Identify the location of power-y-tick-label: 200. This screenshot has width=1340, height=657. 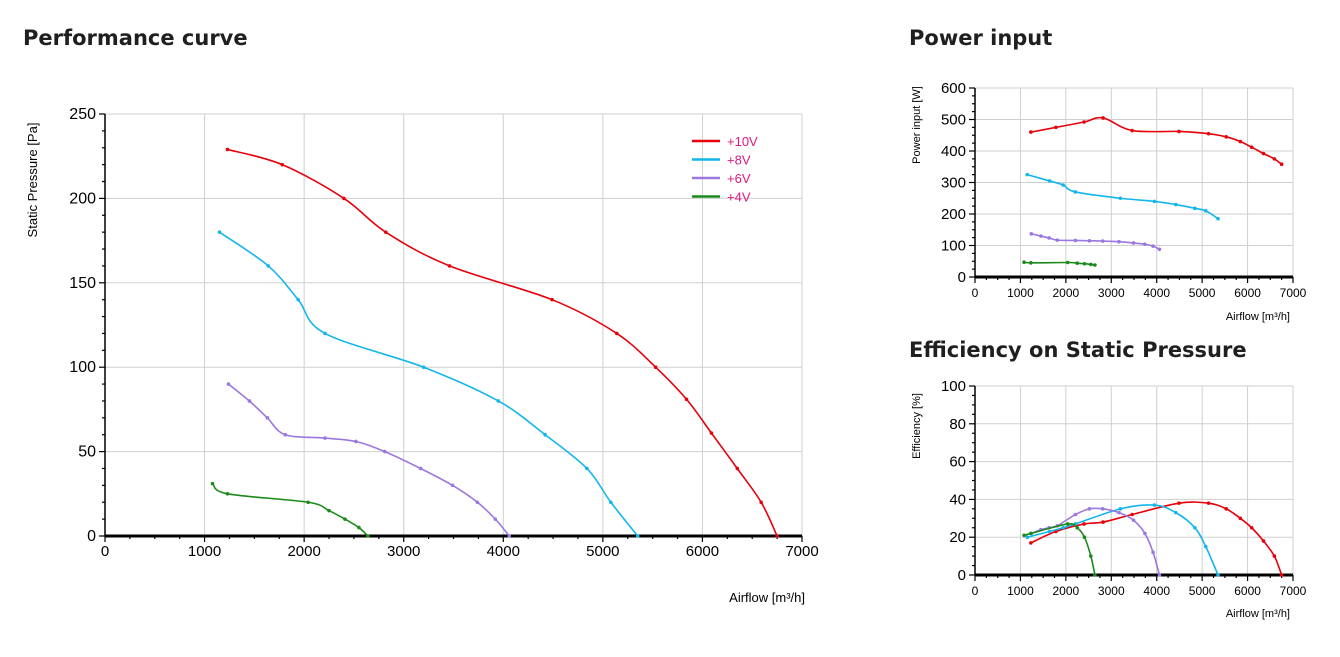
(953, 214).